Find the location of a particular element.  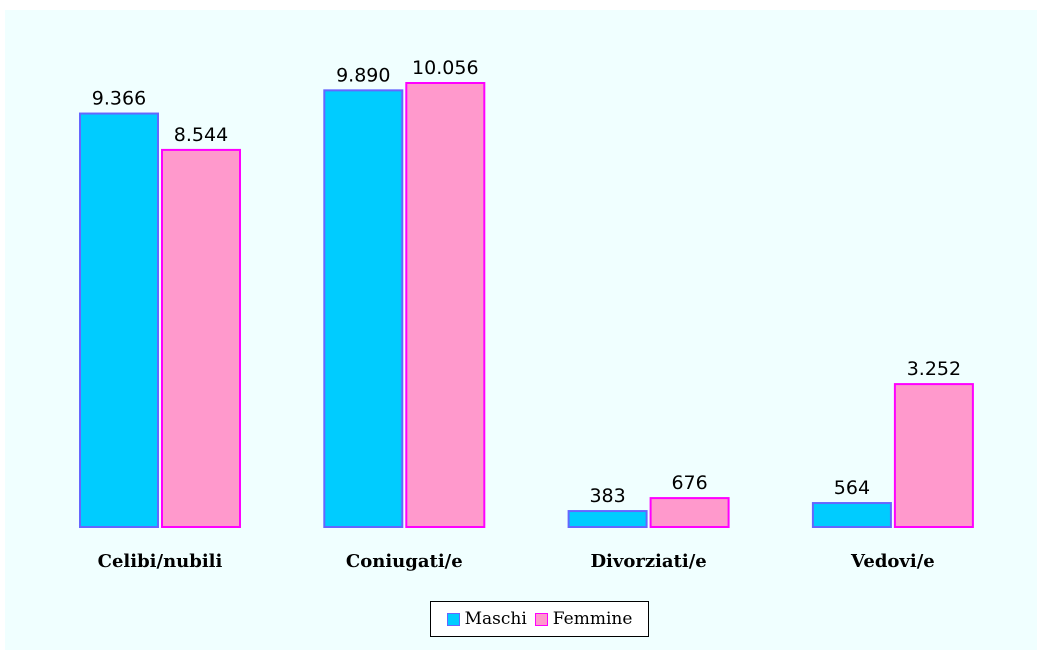

legend-item-maschi: Maschi is located at coordinates (486, 619).